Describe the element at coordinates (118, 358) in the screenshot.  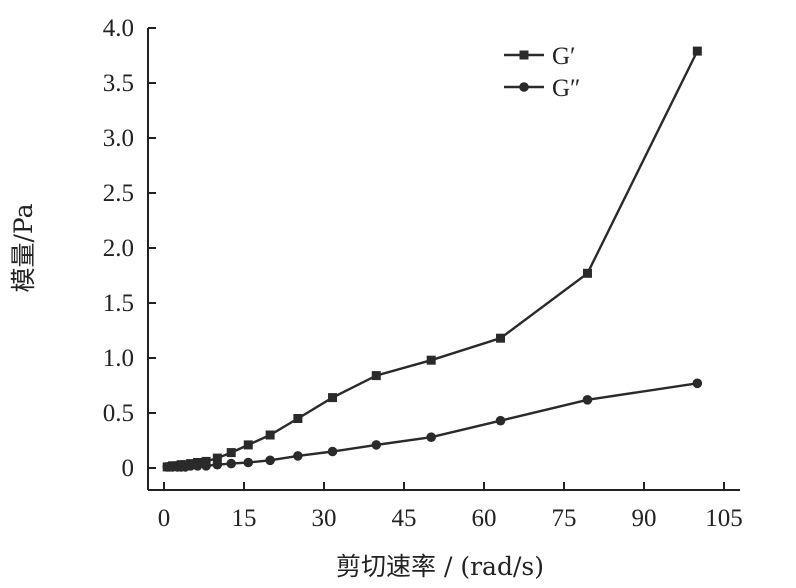
I see `y-tick-label: 1.0` at that location.